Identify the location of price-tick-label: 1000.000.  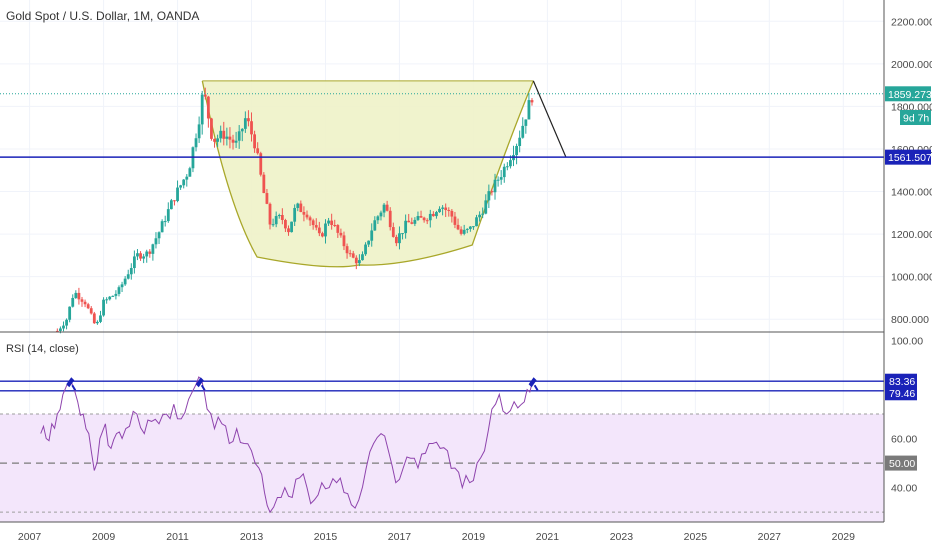
(911, 278).